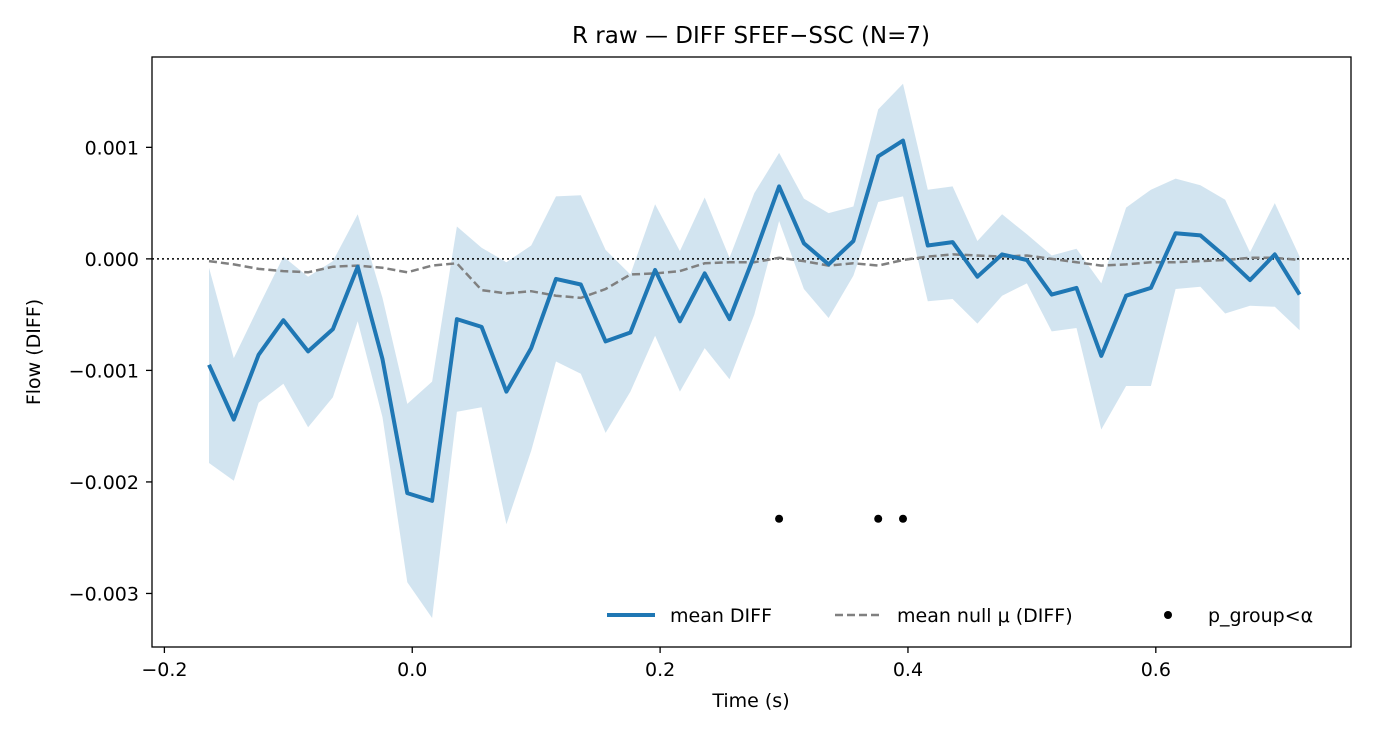 This screenshot has height=736, width=1376. I want to click on x-tick-label: 0.4, so click(908, 670).